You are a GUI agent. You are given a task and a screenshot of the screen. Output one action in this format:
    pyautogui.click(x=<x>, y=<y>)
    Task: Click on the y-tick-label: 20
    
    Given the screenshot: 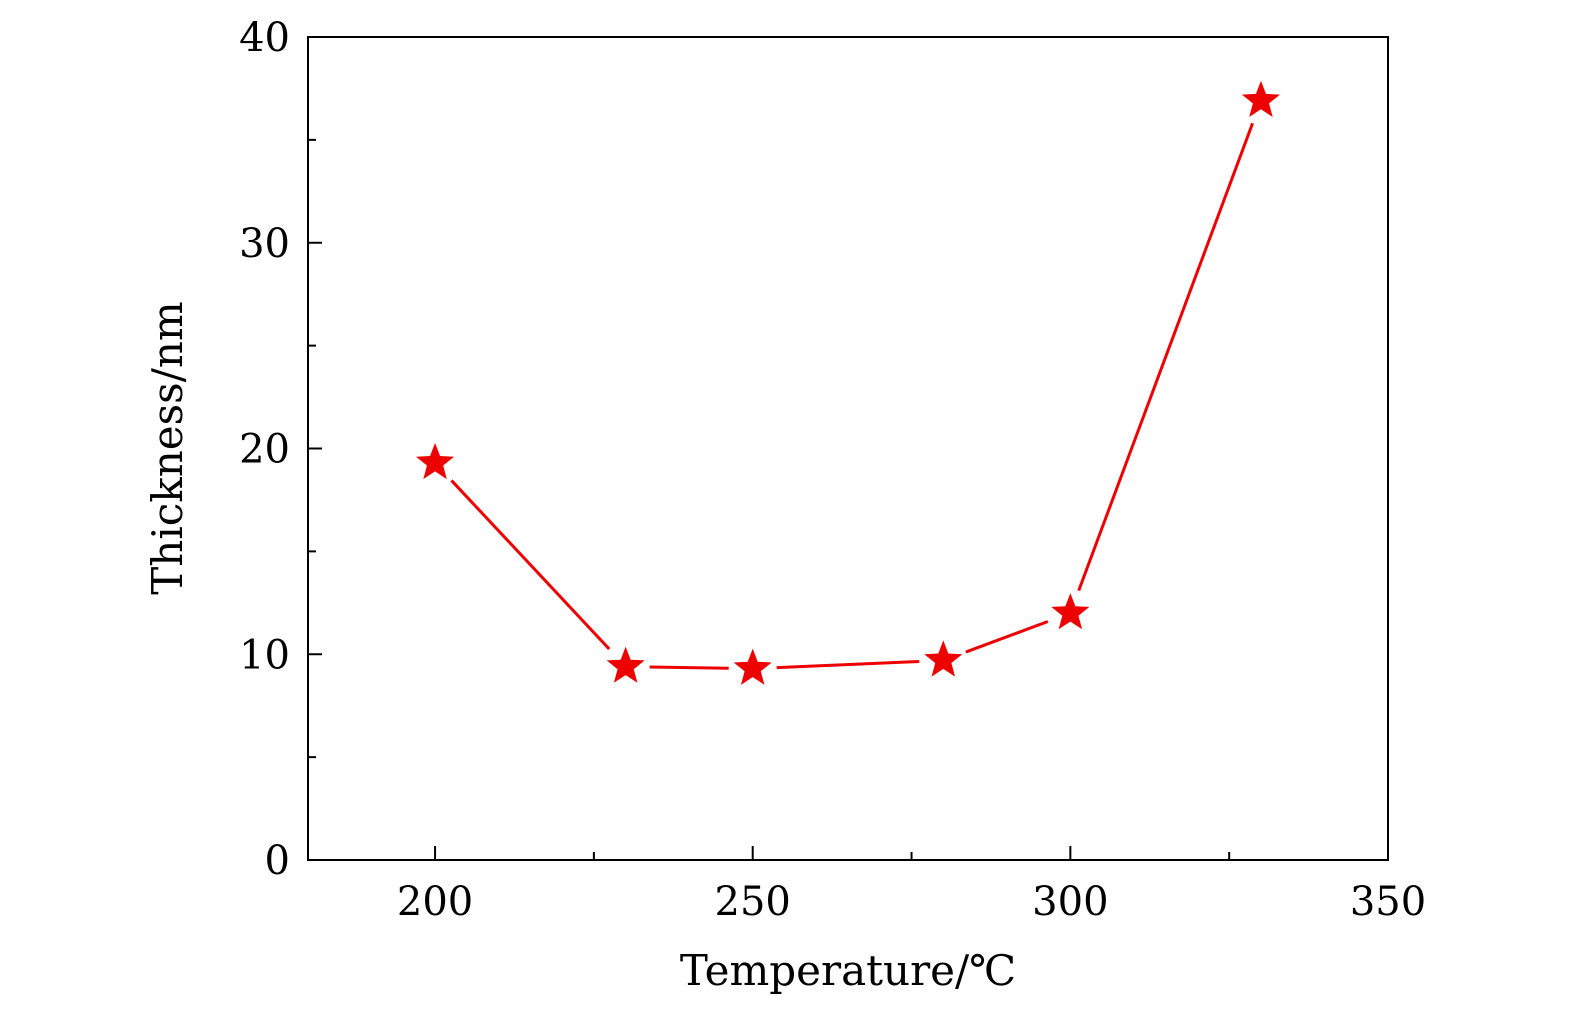 What is the action you would take?
    pyautogui.click(x=264, y=450)
    